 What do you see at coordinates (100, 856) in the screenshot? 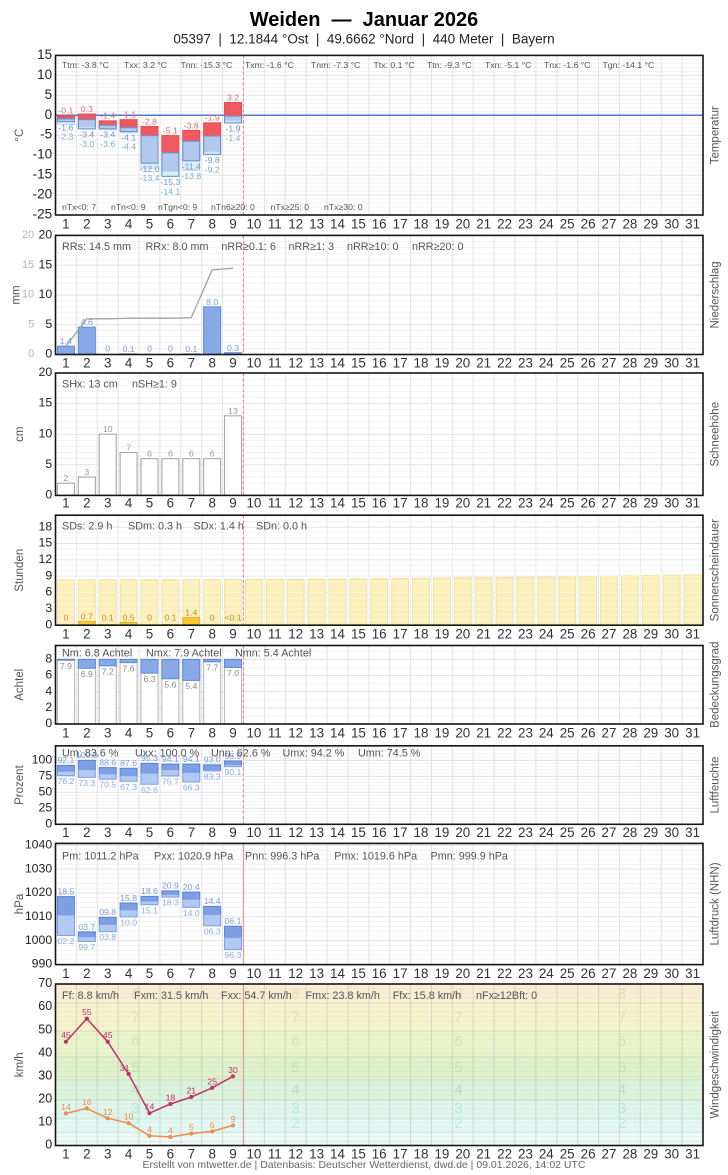
I see `svg-text: Pm: 1011.2 hPa` at bounding box center [100, 856].